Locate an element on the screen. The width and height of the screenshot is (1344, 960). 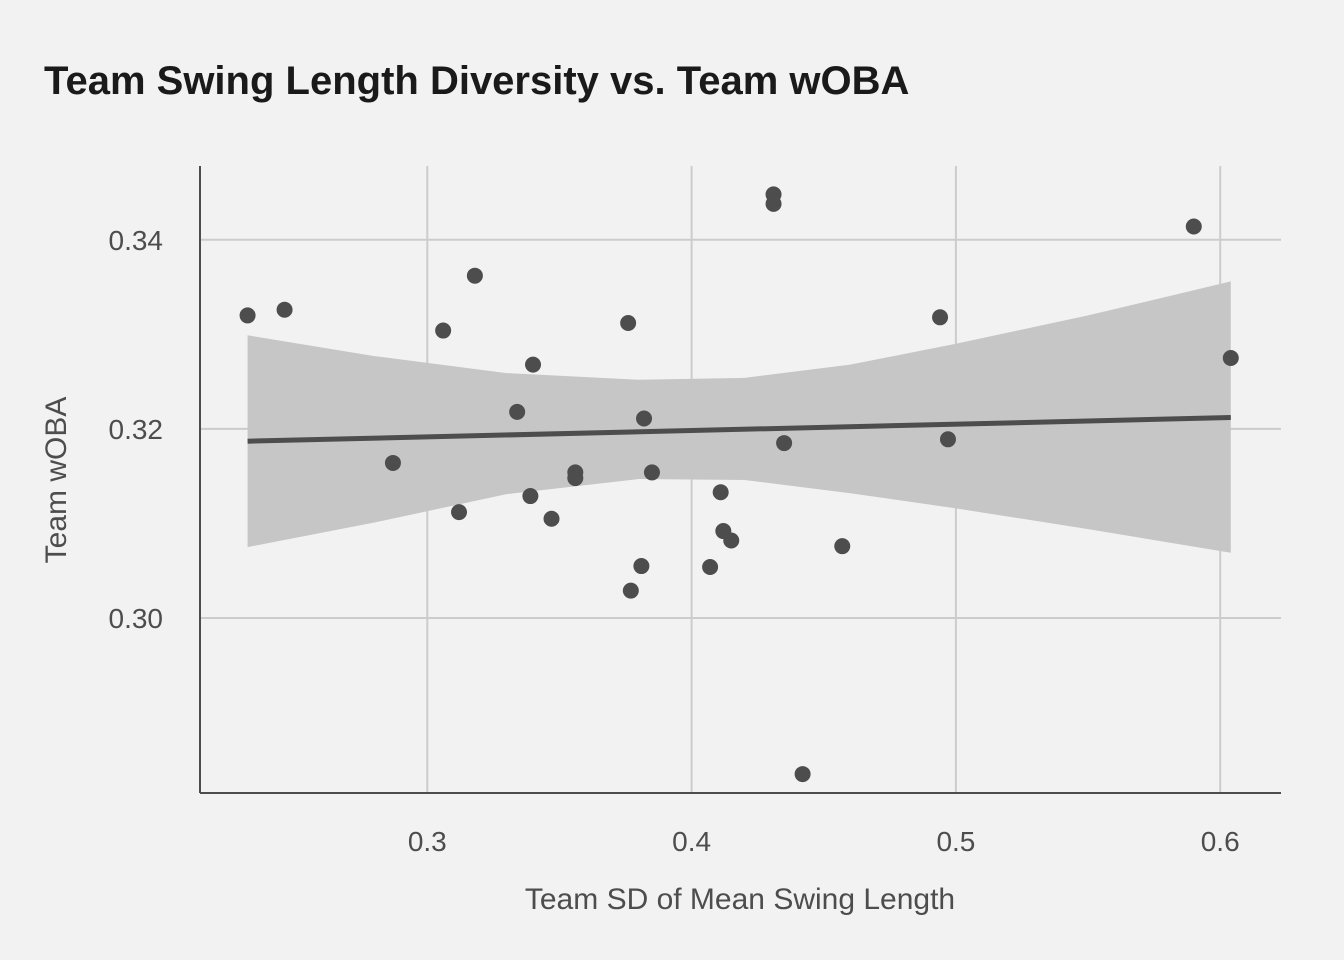
trend-line-layer is located at coordinates (739, 429).